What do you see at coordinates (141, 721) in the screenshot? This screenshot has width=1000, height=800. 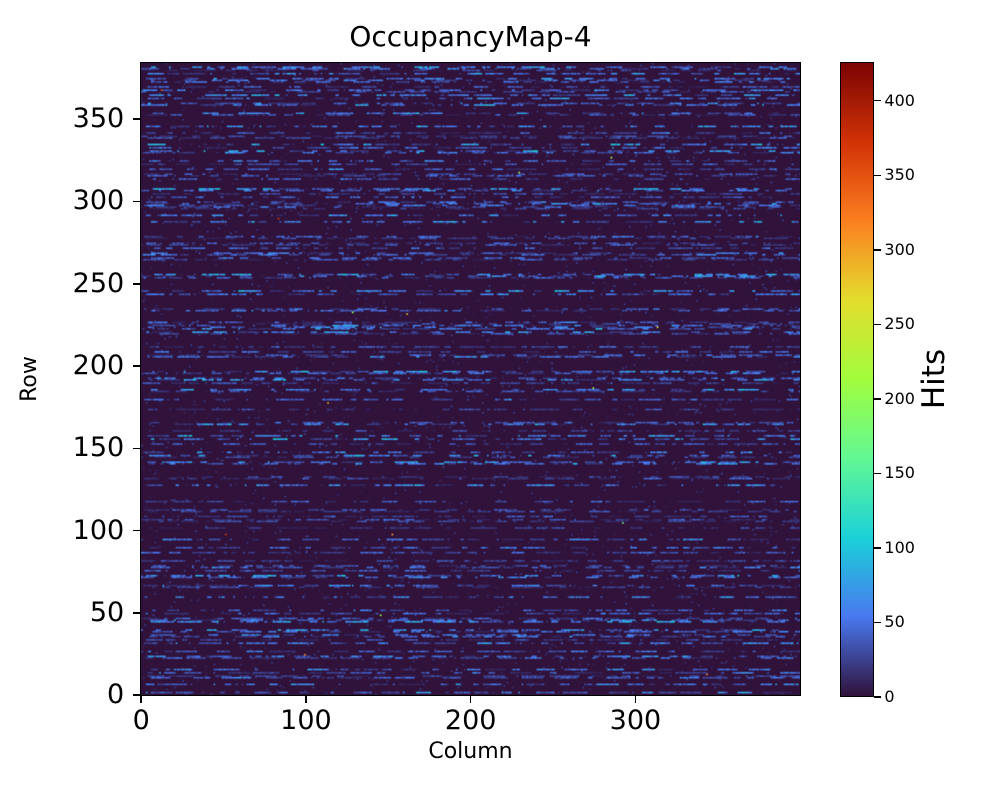 I see `x-tick-label: 0` at bounding box center [141, 721].